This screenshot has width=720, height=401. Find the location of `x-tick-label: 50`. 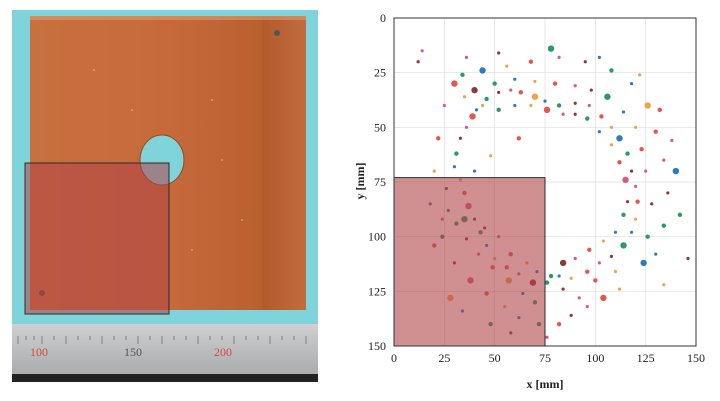

x-tick-label: 50 is located at coordinates (495, 358).